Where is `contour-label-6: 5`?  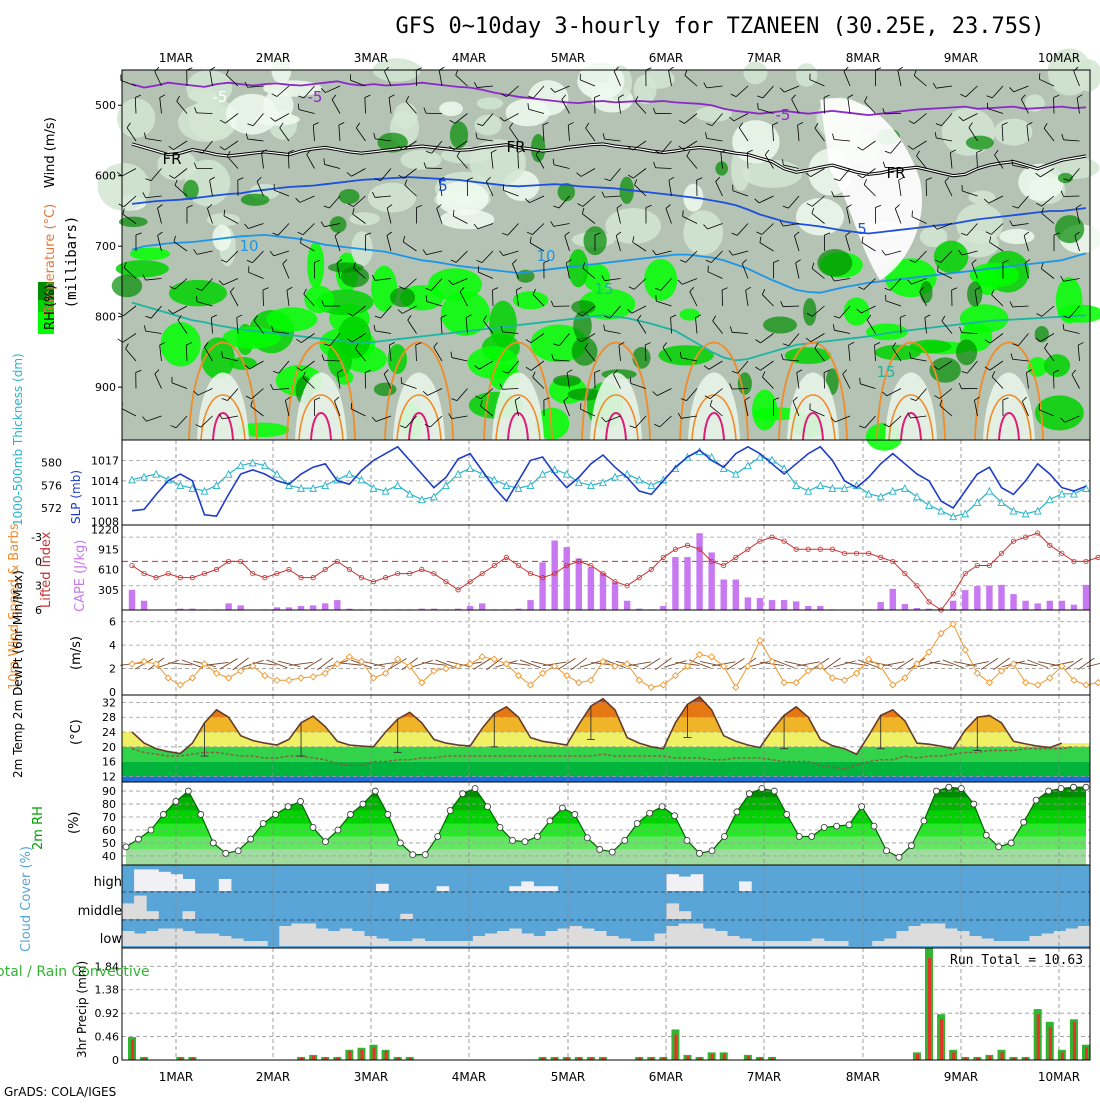 contour-label-6: 5 is located at coordinates (862, 229).